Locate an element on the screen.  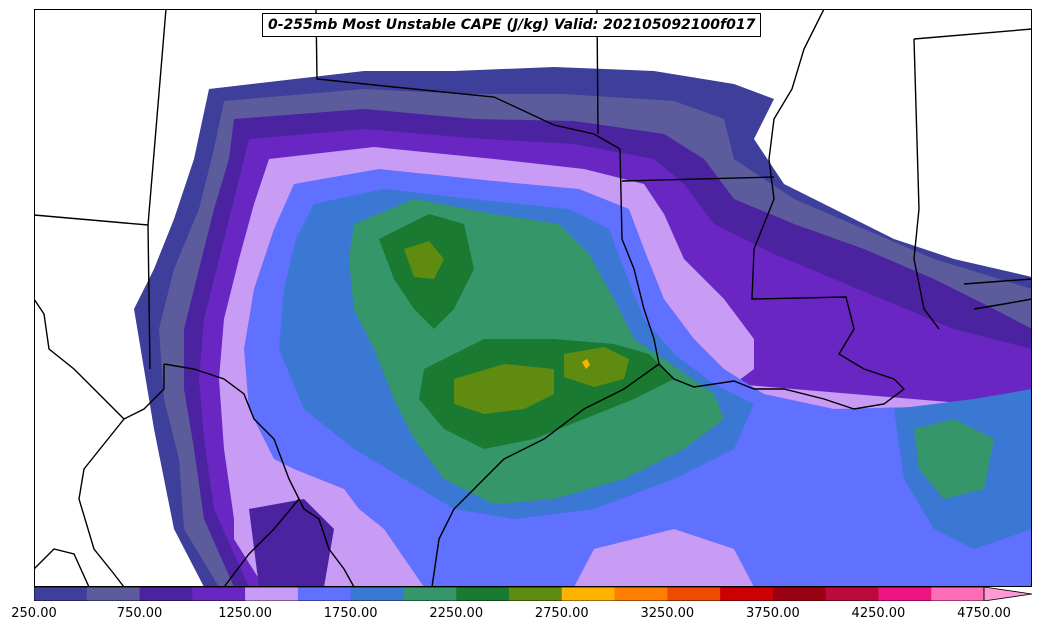
state-border-ar-la is located at coordinates (698, 179).